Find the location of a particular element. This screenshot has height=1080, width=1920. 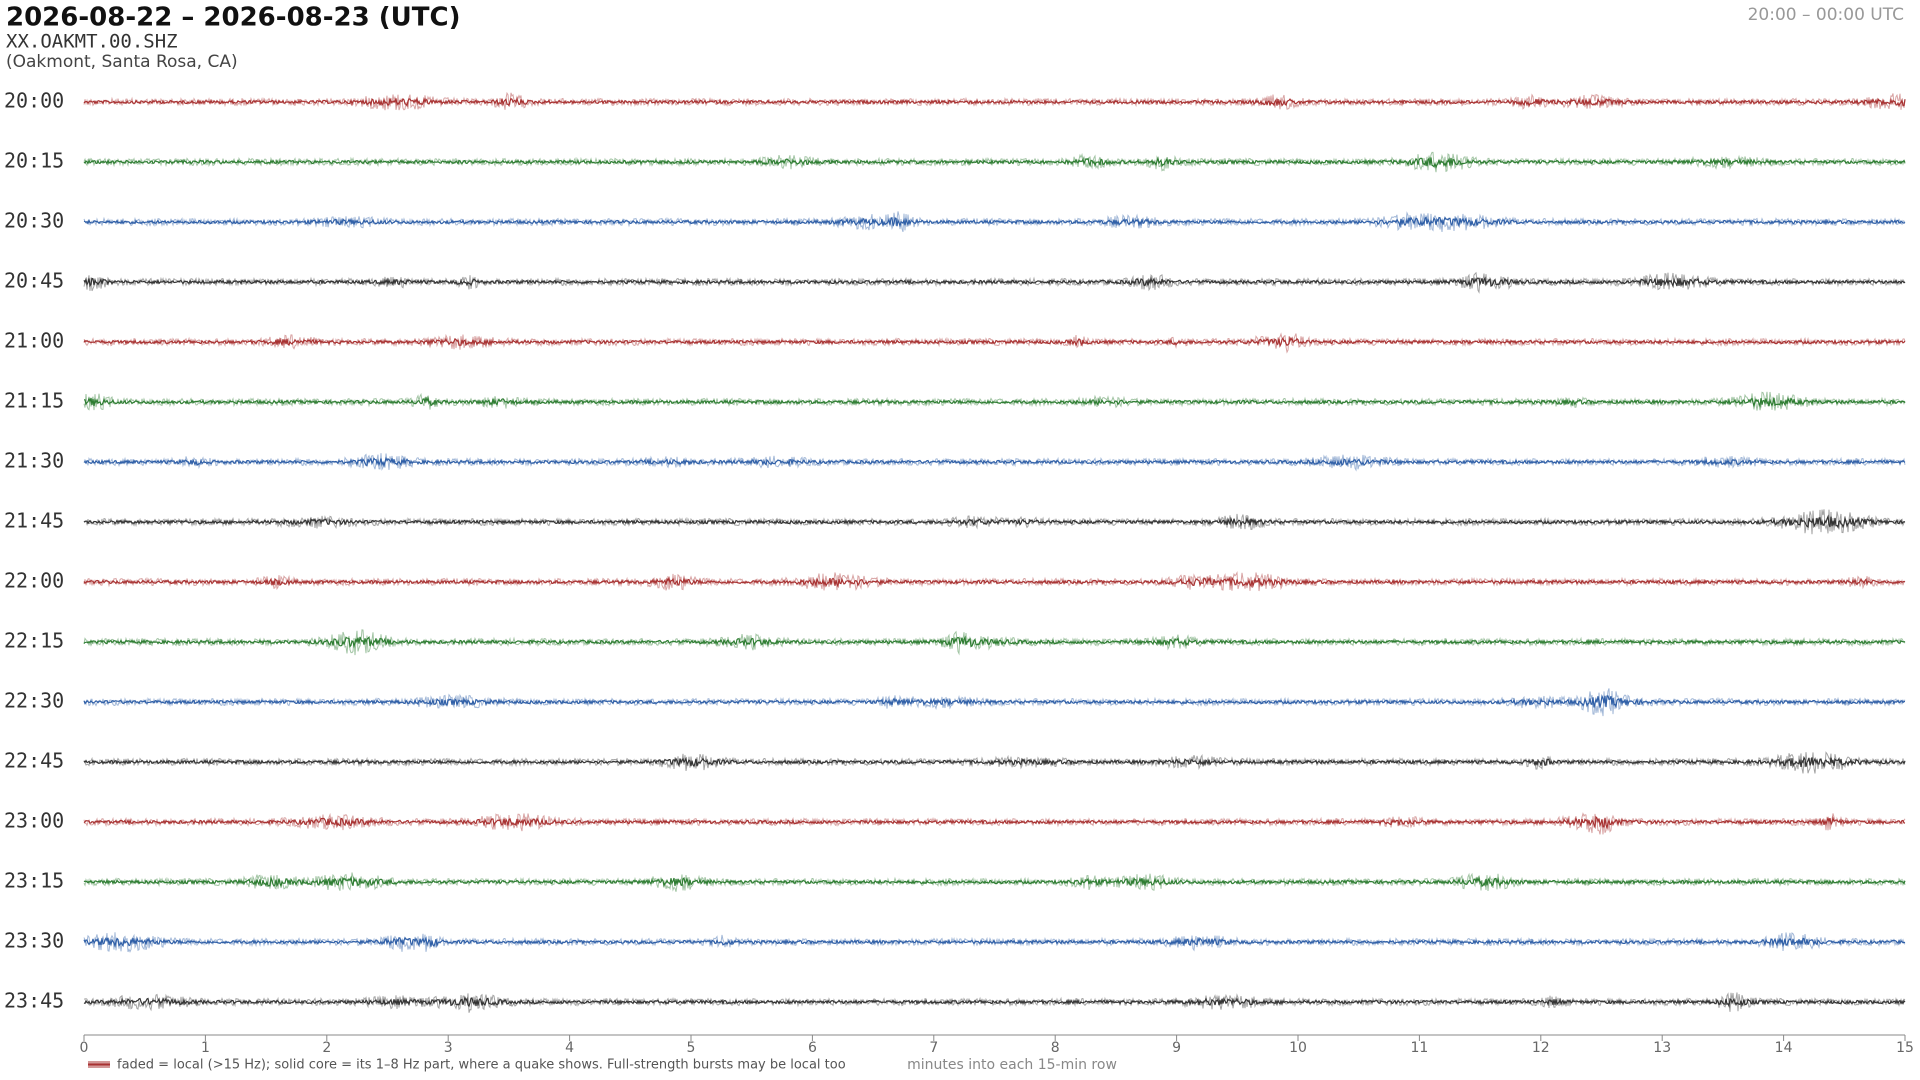

row-label: 20:00 is located at coordinates (34, 101).